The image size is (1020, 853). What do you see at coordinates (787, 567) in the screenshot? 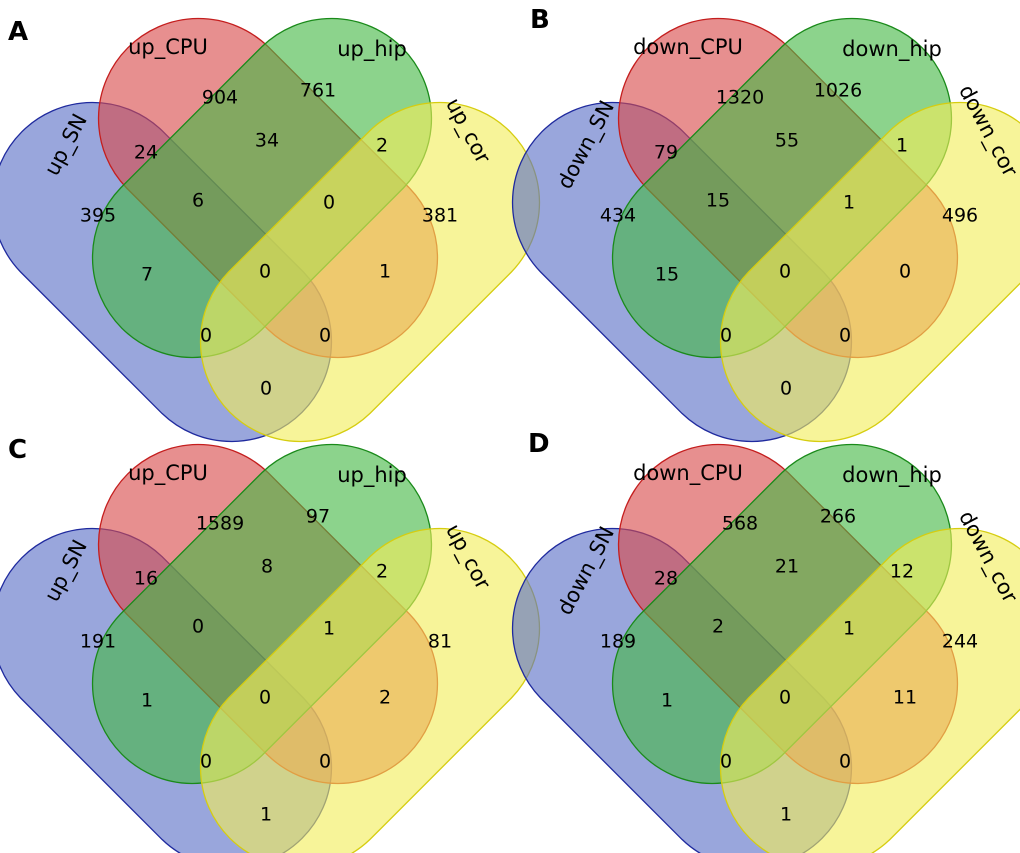
I see `region-count-cpu-hip: 21` at bounding box center [787, 567].